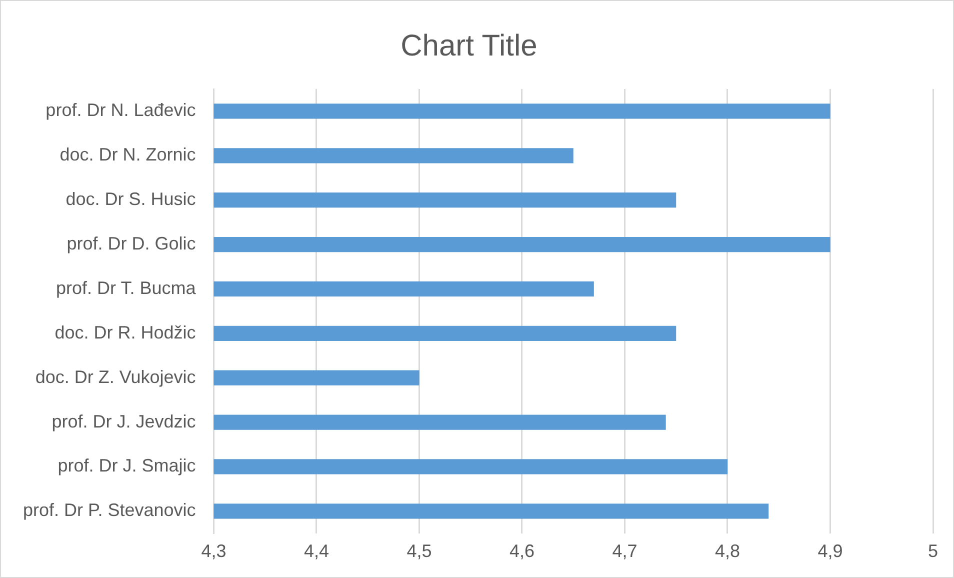 This screenshot has height=578, width=954. Describe the element at coordinates (127, 466) in the screenshot. I see `y-tick-label: prof. Dr J. Smajic` at that location.